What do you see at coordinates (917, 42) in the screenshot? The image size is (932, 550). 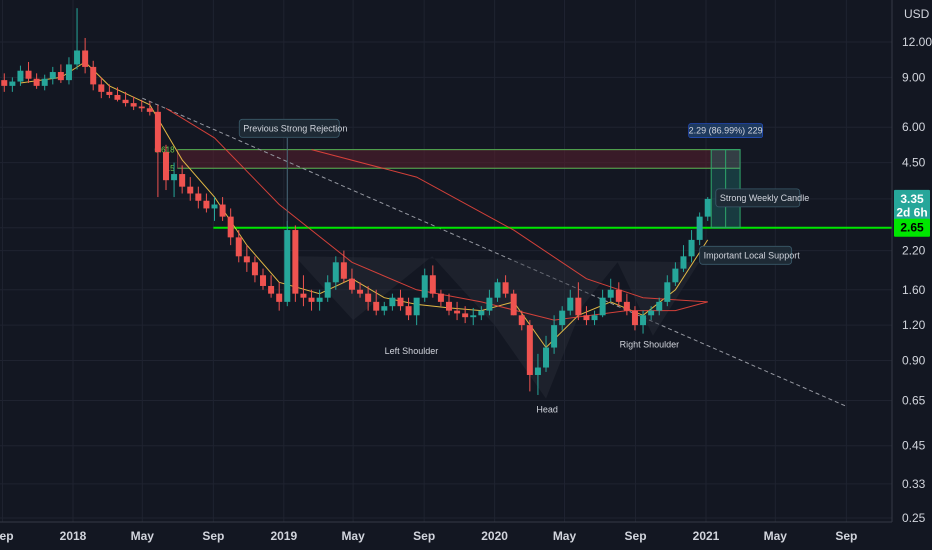 I see `price-tick: 12.00` at bounding box center [917, 42].